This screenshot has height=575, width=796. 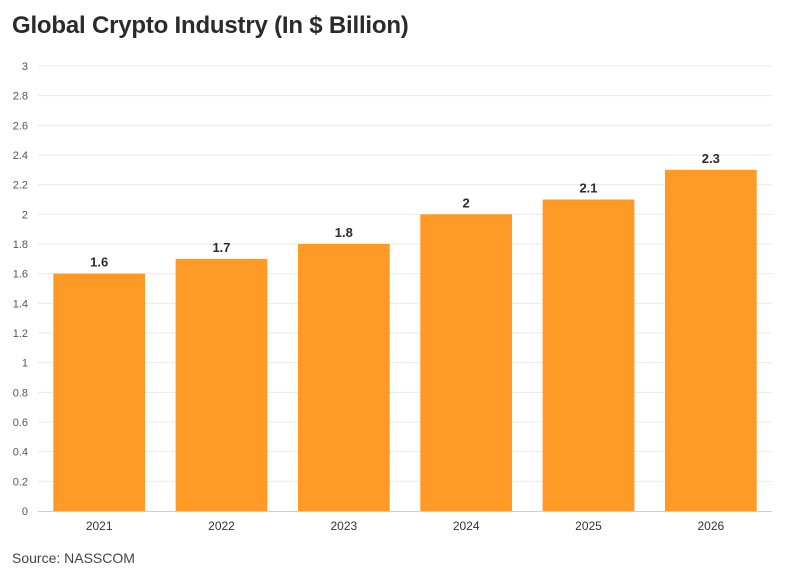 What do you see at coordinates (221, 247) in the screenshot?
I see `data-label: 1.7` at bounding box center [221, 247].